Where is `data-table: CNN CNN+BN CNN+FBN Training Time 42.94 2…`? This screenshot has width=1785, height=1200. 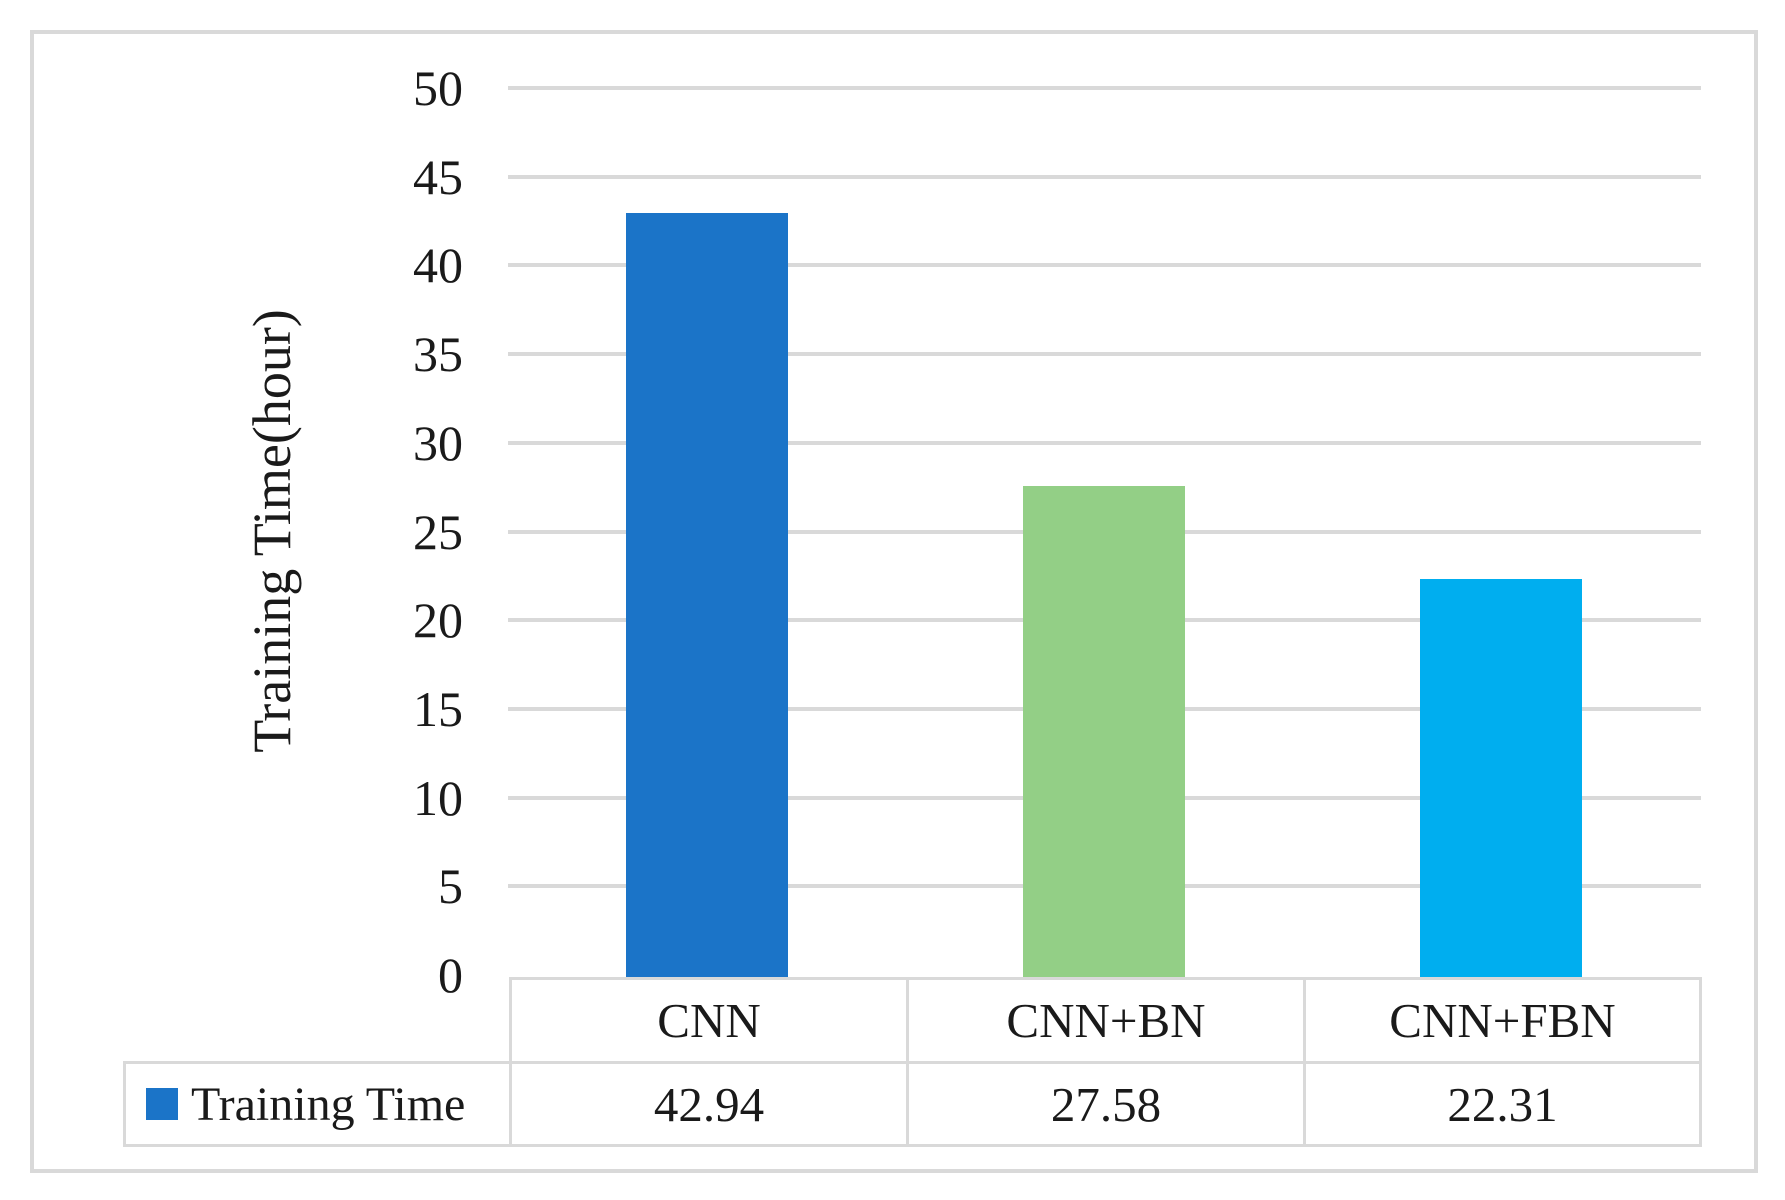
data-table: CNN CNN+BN CNN+FBN Training Time 42.94 2… is located at coordinates (912, 1062).